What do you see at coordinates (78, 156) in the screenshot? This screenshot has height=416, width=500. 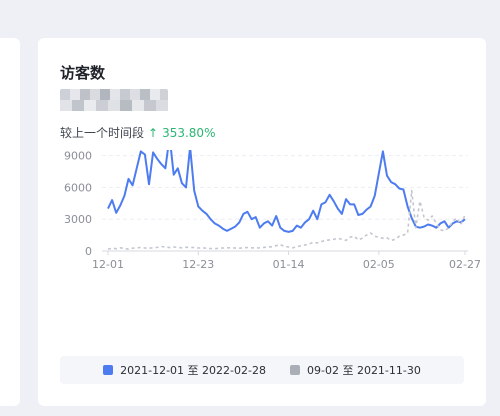 I see `y-tick-label: 9000` at bounding box center [78, 156].